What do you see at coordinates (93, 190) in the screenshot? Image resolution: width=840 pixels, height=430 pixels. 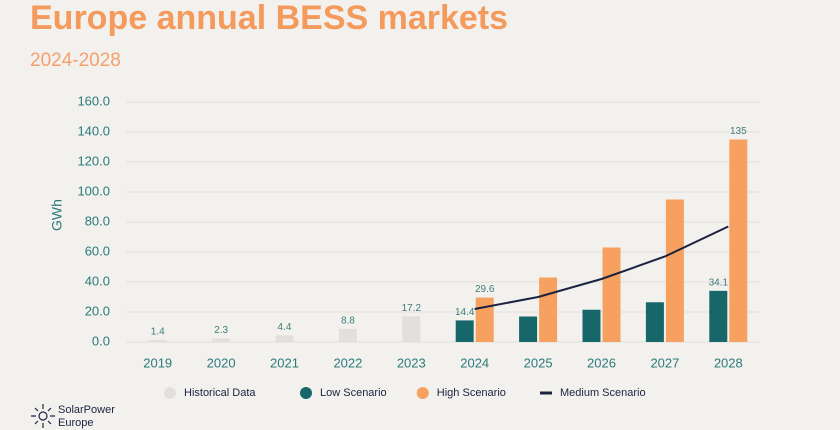 I see `y-tick-label: 100.0` at bounding box center [93, 190].